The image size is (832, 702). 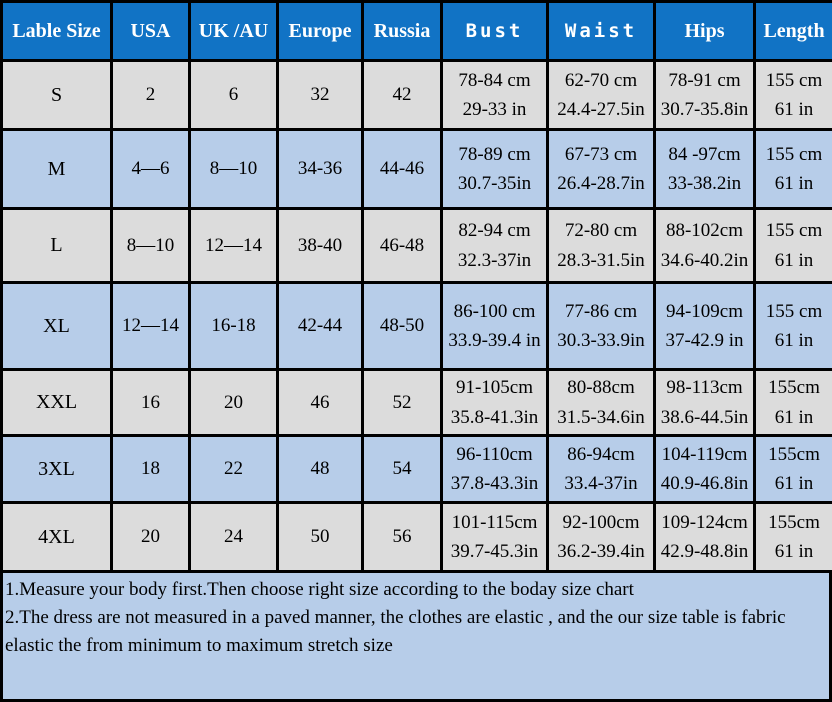 I want to click on europe-cell: 32, so click(x=320, y=95).